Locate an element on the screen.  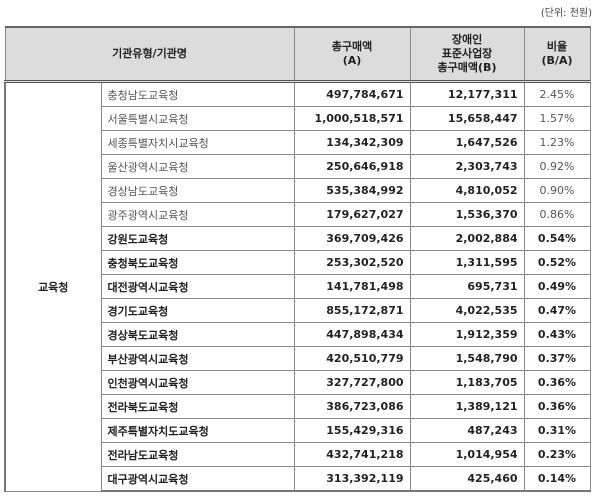
total-a: 141,781,498 is located at coordinates (352, 286).